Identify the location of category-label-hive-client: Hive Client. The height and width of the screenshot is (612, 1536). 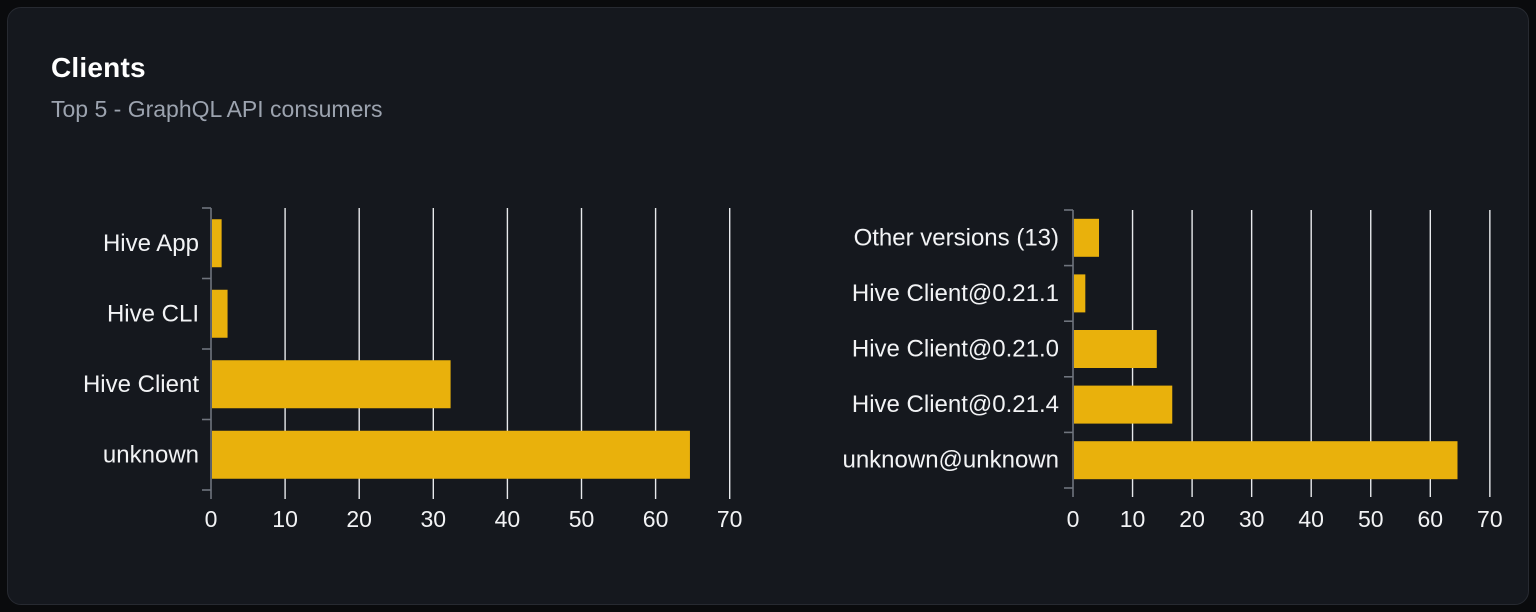
(141, 384).